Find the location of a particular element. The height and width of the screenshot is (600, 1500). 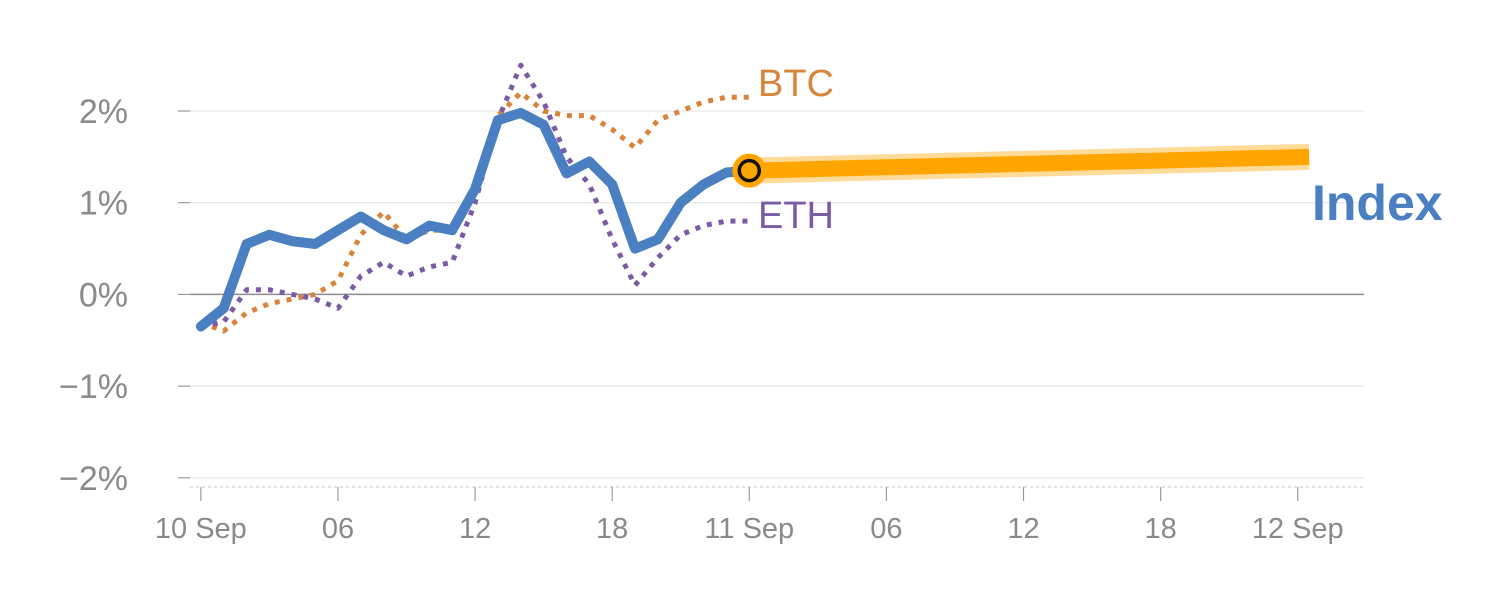

y-tick-label: 2% is located at coordinates (103, 112).